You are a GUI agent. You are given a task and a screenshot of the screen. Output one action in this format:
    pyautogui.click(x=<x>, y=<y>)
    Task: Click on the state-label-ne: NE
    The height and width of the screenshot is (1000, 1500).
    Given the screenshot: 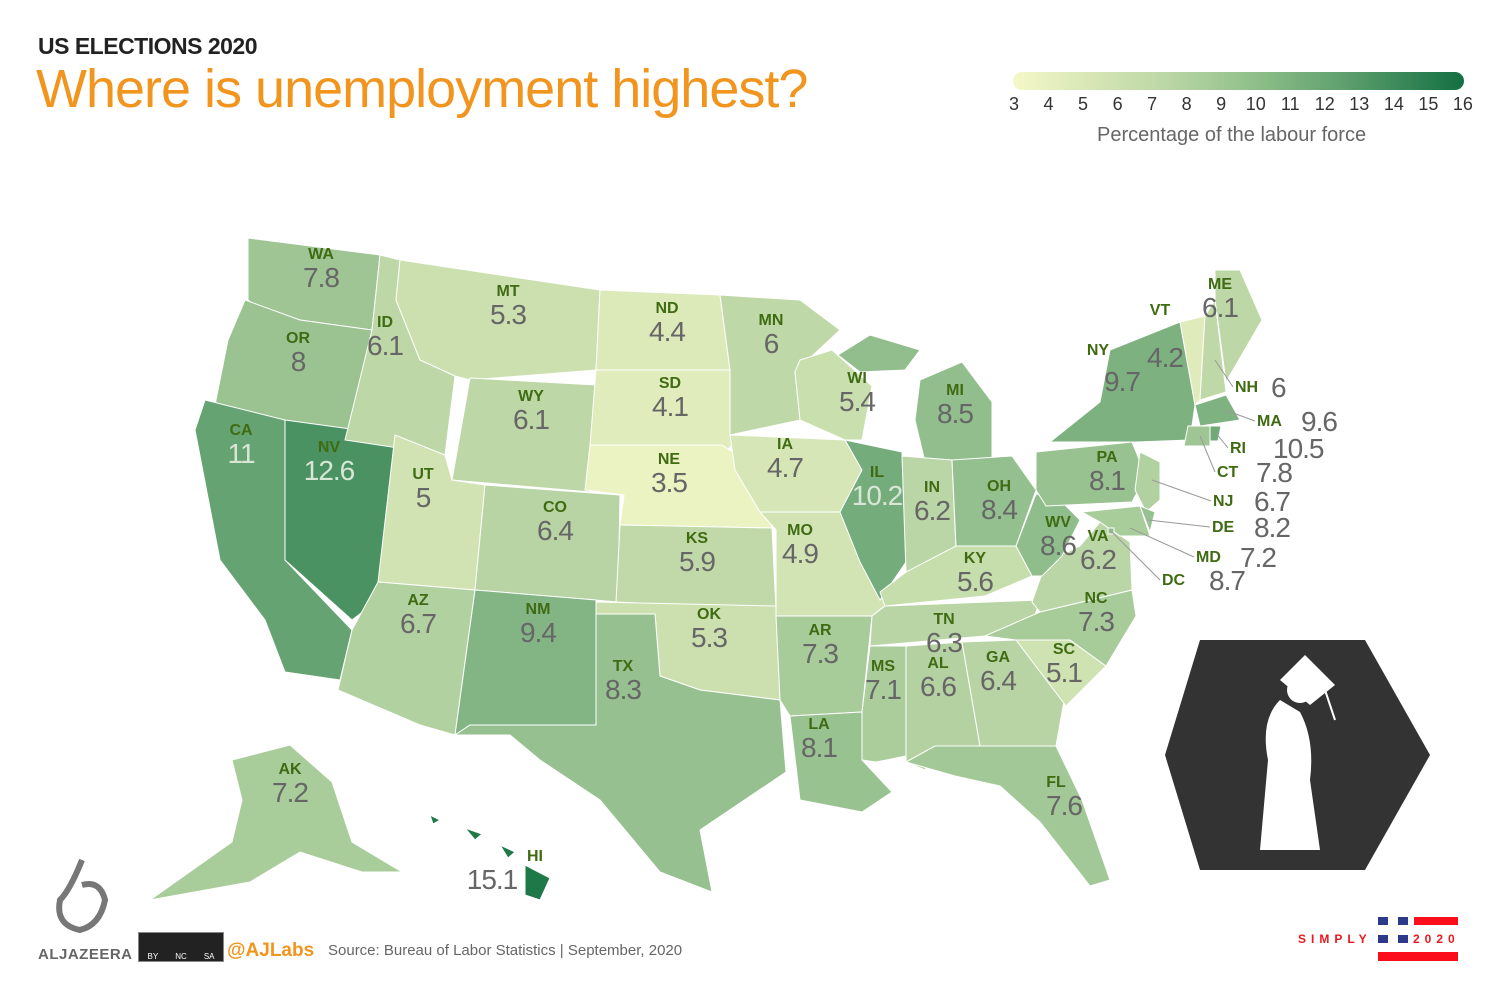 What is the action you would take?
    pyautogui.click(x=669, y=459)
    